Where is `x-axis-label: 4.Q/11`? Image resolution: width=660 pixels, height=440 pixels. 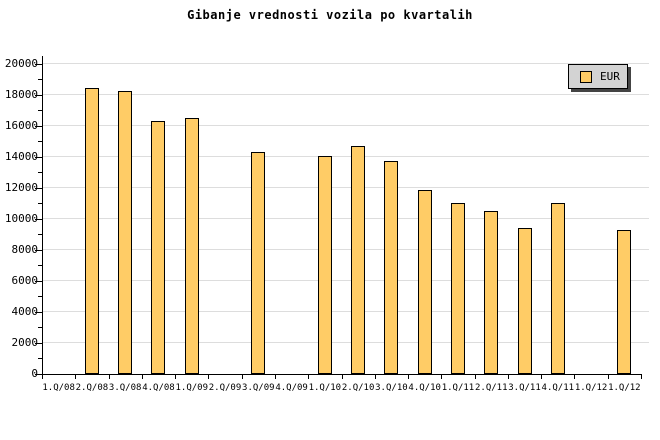 x-axis-label: 4.Q/11 is located at coordinates (558, 388).